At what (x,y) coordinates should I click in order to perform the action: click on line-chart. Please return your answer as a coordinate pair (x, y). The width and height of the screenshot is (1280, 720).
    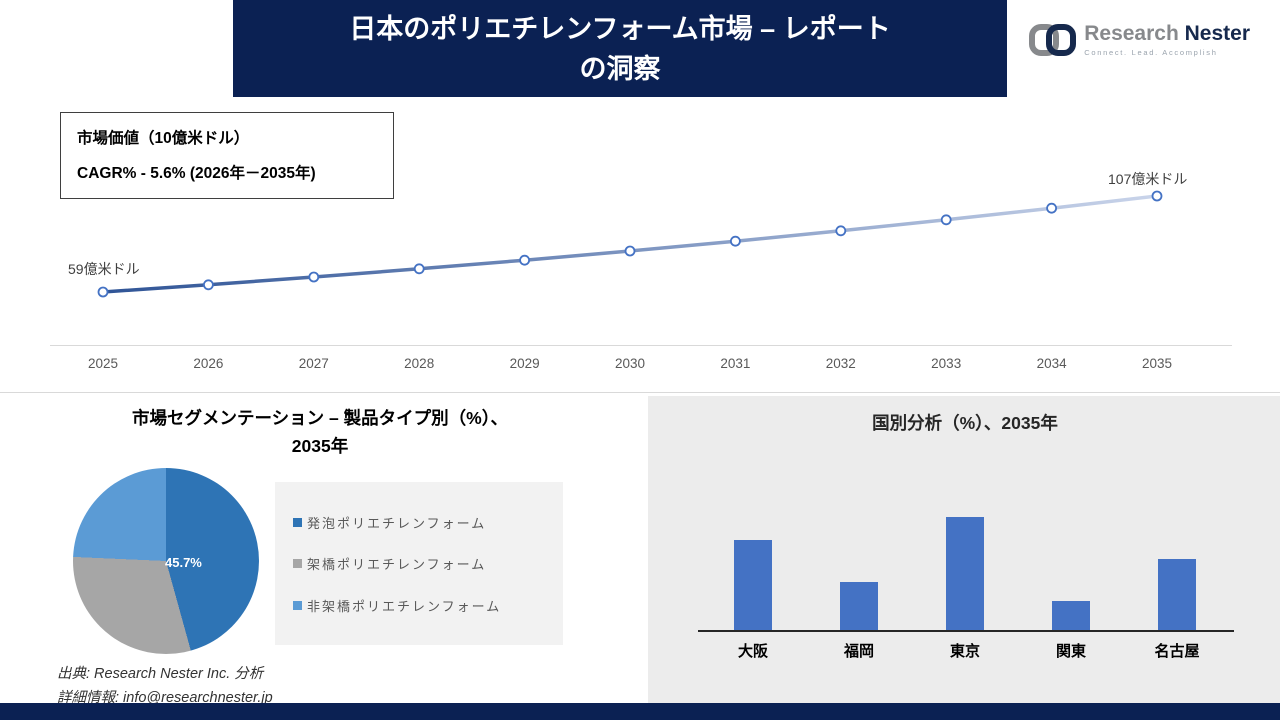
    Looking at the image, I should click on (630, 244).